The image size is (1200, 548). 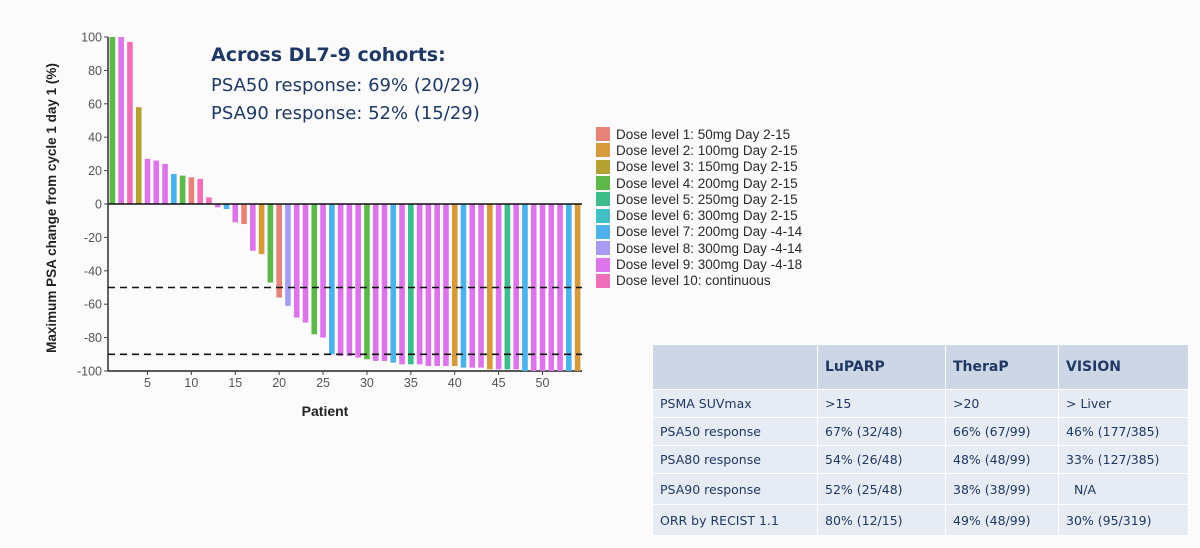 I want to click on legend-label: Dose level 5: 250mg Day 2-15, so click(x=707, y=199).